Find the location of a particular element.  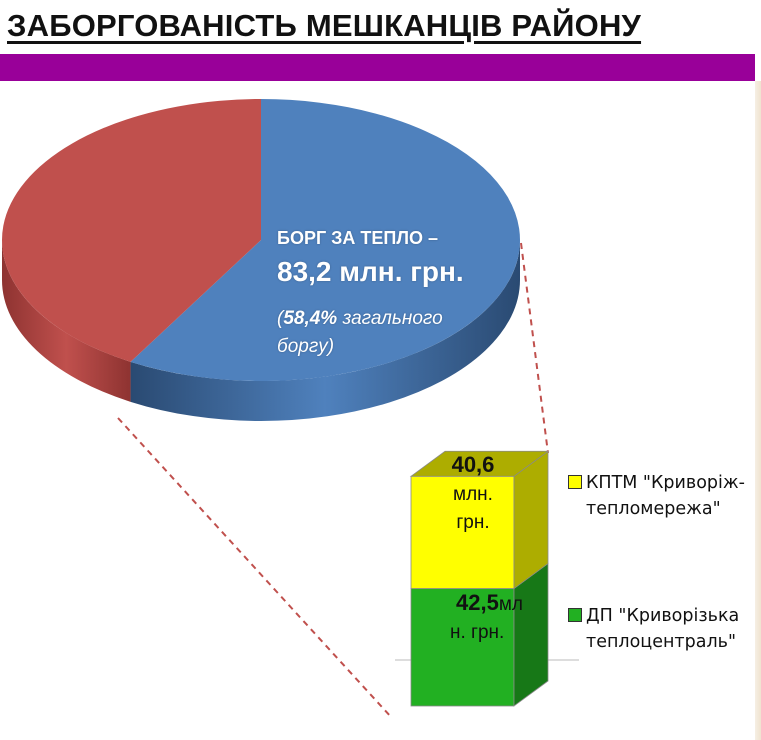

legend-swatch-dp is located at coordinates (575, 615).